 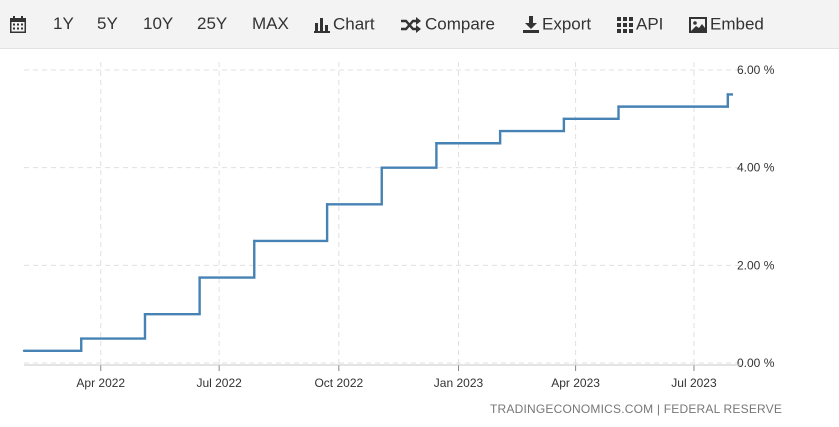 I want to click on shuffle-icon, so click(x=411, y=24).